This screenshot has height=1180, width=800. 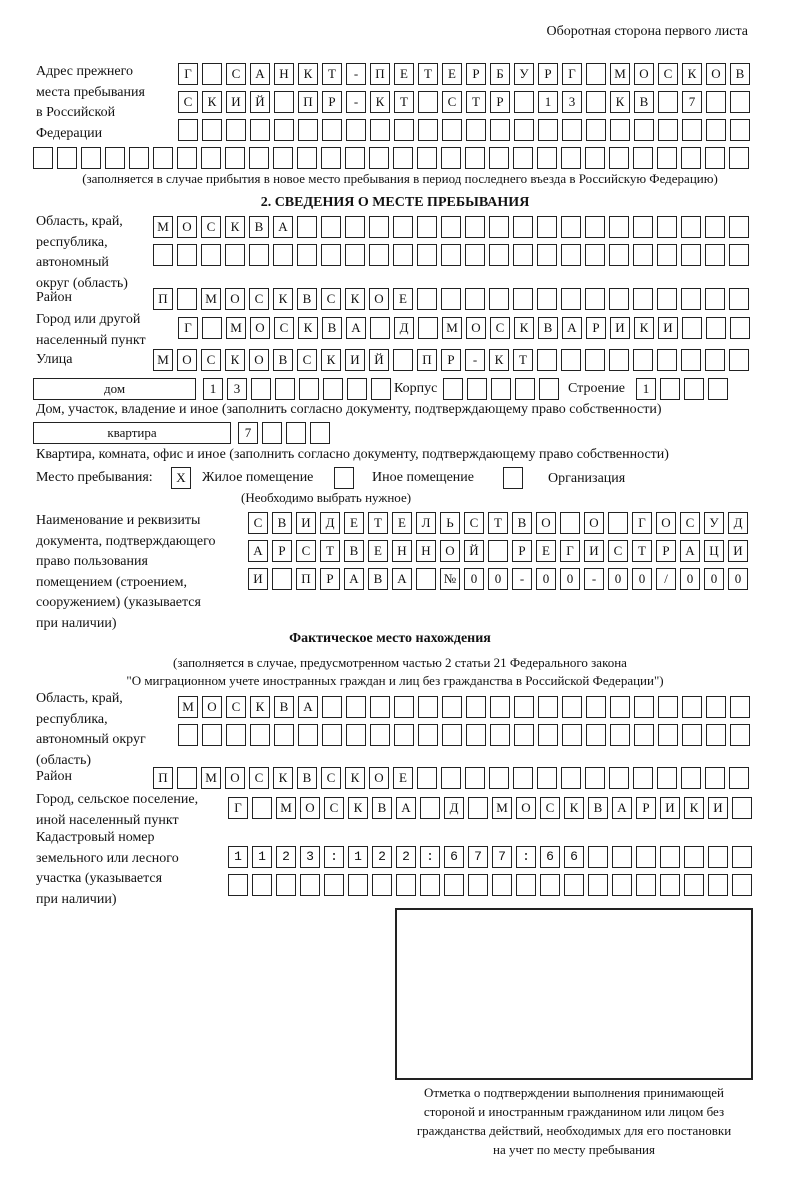 I want to click on letter-cell: 0, so click(x=690, y=579).